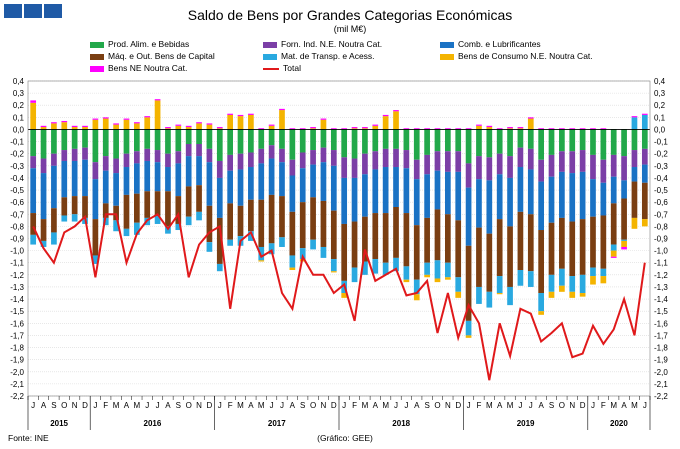 The height and width of the screenshot is (449, 680). What do you see at coordinates (661, 311) in the screenshot?
I see `y-tick-label-right: -1,5` at bounding box center [661, 311].